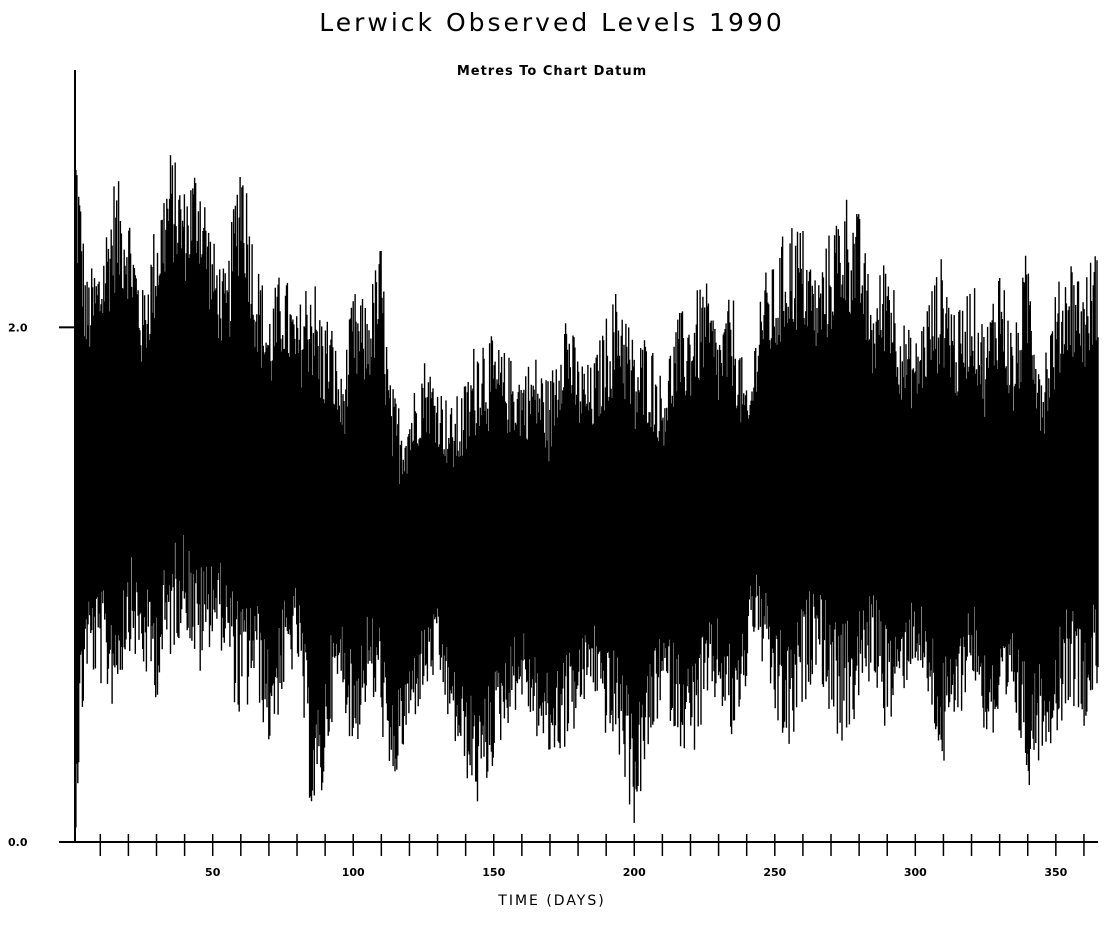 The image size is (1104, 940). Describe the element at coordinates (915, 872) in the screenshot. I see `x-tick-label: 300` at that location.